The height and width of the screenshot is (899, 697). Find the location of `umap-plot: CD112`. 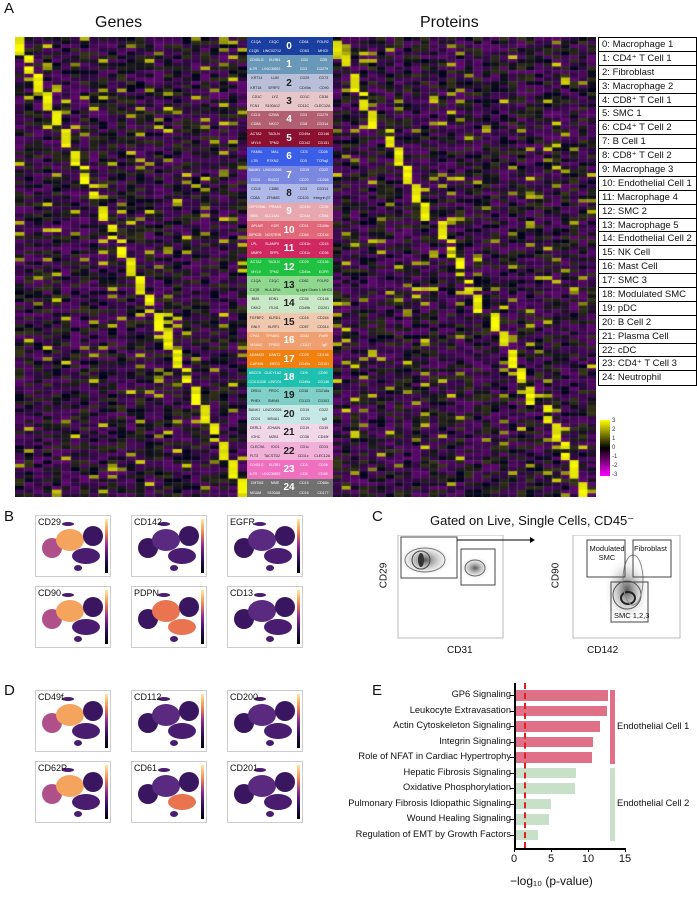

umap-plot: CD112 is located at coordinates (169, 721).